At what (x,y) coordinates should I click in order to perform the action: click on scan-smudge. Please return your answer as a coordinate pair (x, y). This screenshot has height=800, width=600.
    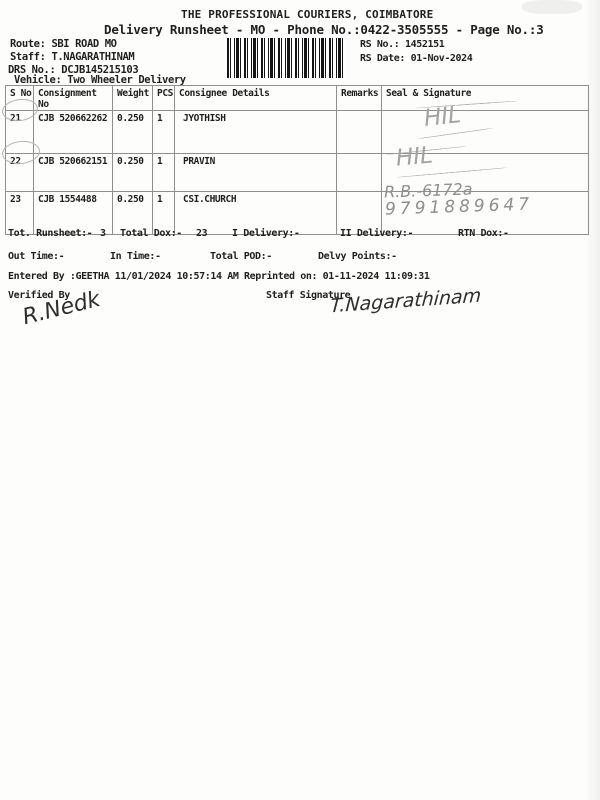
    Looking at the image, I should click on (552, 7).